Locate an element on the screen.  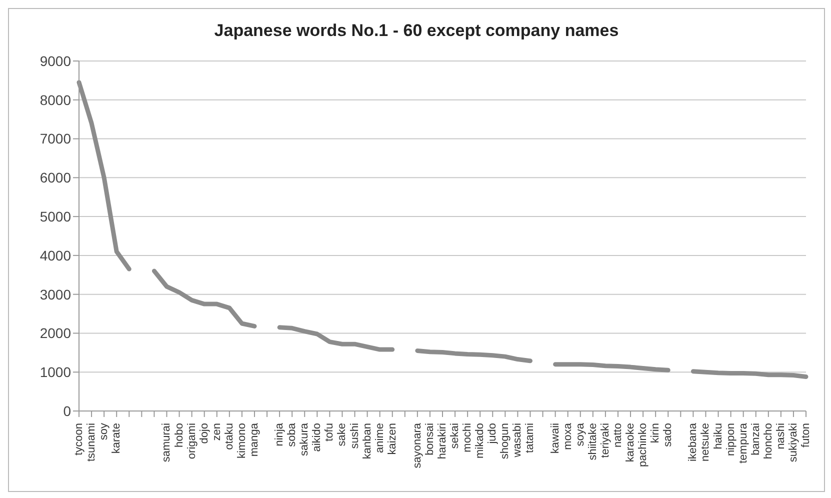
x-tick-label: sayonara is located at coordinates (417, 445).